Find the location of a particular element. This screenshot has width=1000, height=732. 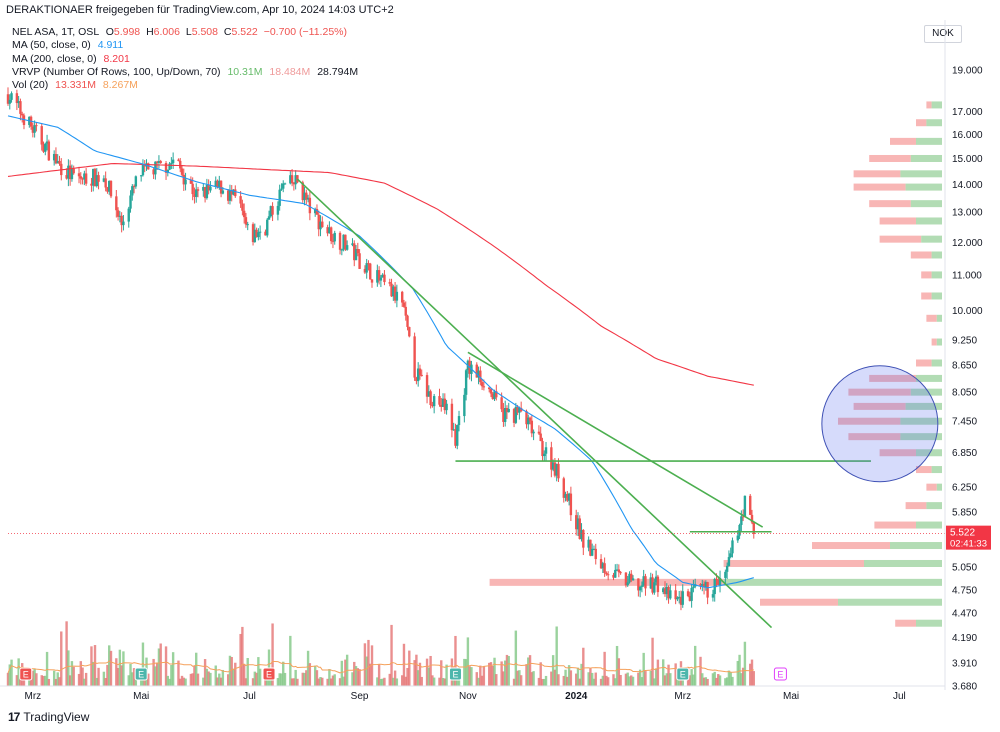

x-tick-label: Mai is located at coordinates (141, 696).